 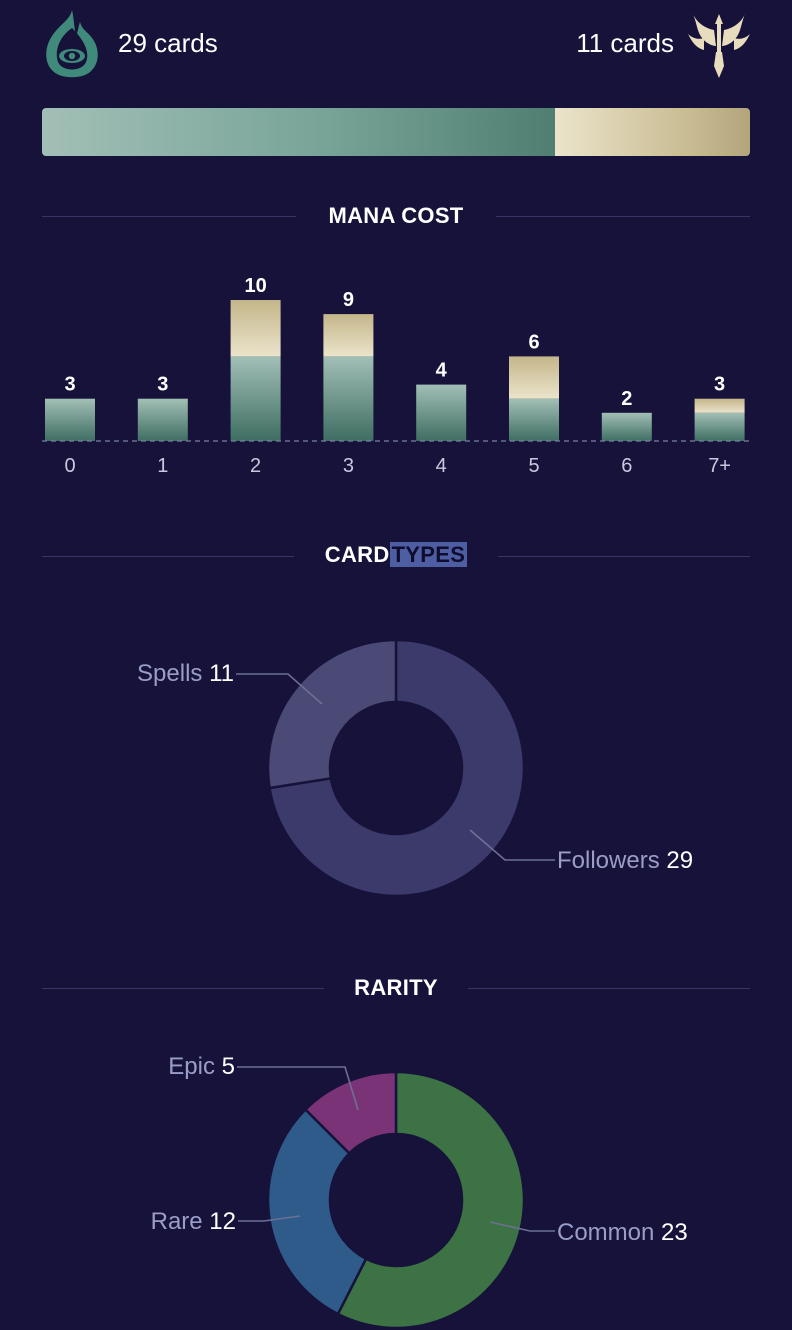 What do you see at coordinates (625, 43) in the screenshot?
I see `right-card-count: 11 cards` at bounding box center [625, 43].